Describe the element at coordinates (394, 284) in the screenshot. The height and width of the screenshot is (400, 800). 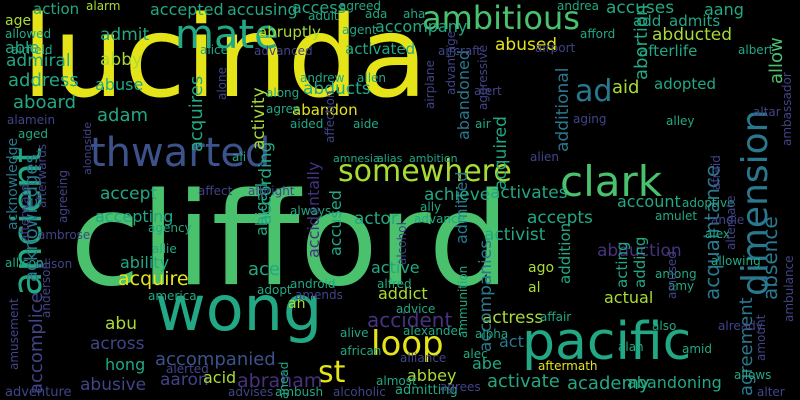
I see `word-alfred: alfred` at that location.